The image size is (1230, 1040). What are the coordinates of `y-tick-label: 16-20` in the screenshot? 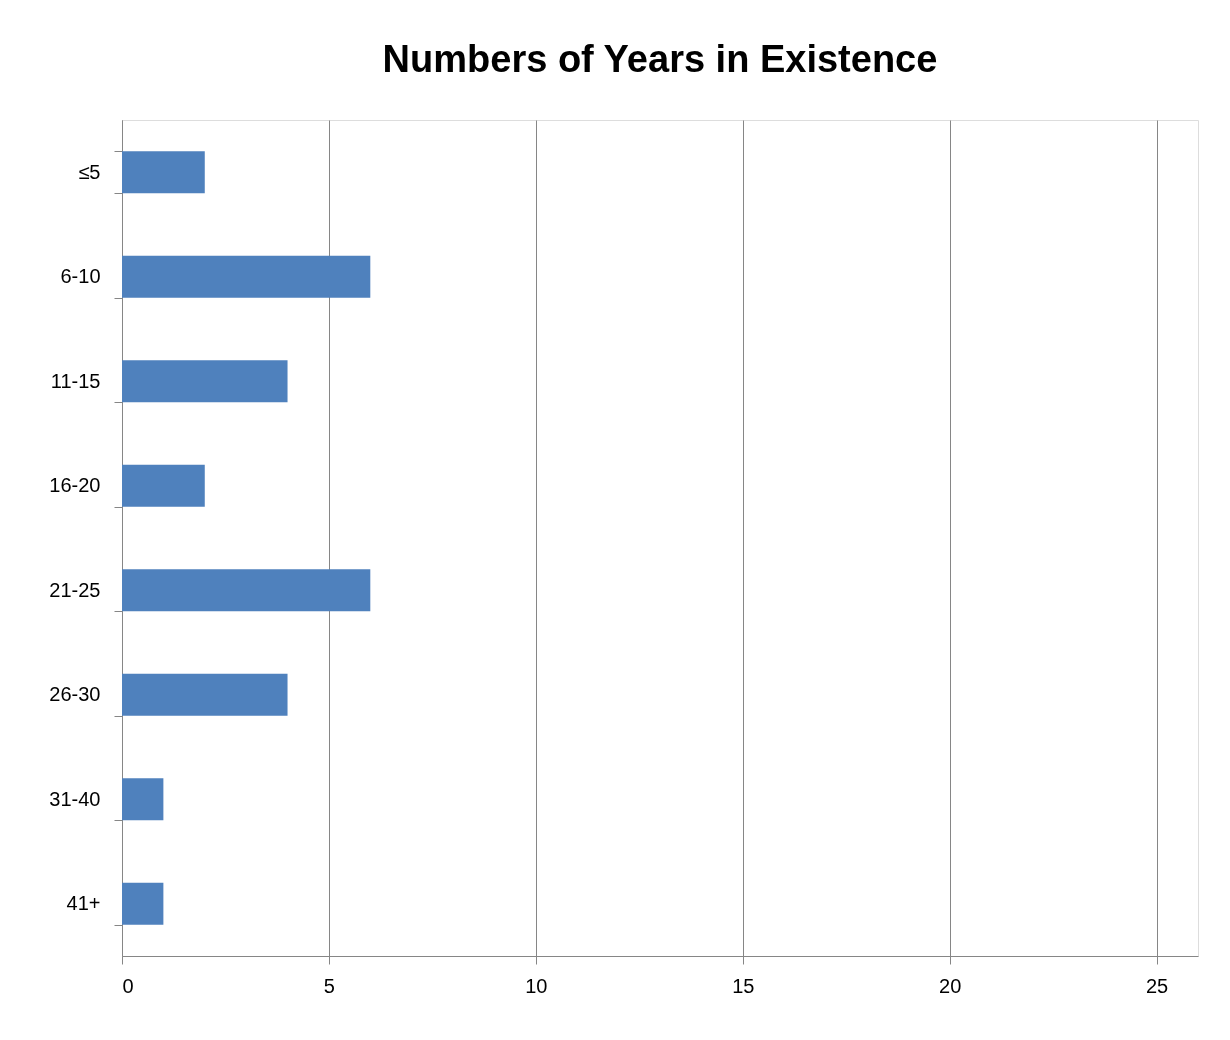 It's located at (75, 485).